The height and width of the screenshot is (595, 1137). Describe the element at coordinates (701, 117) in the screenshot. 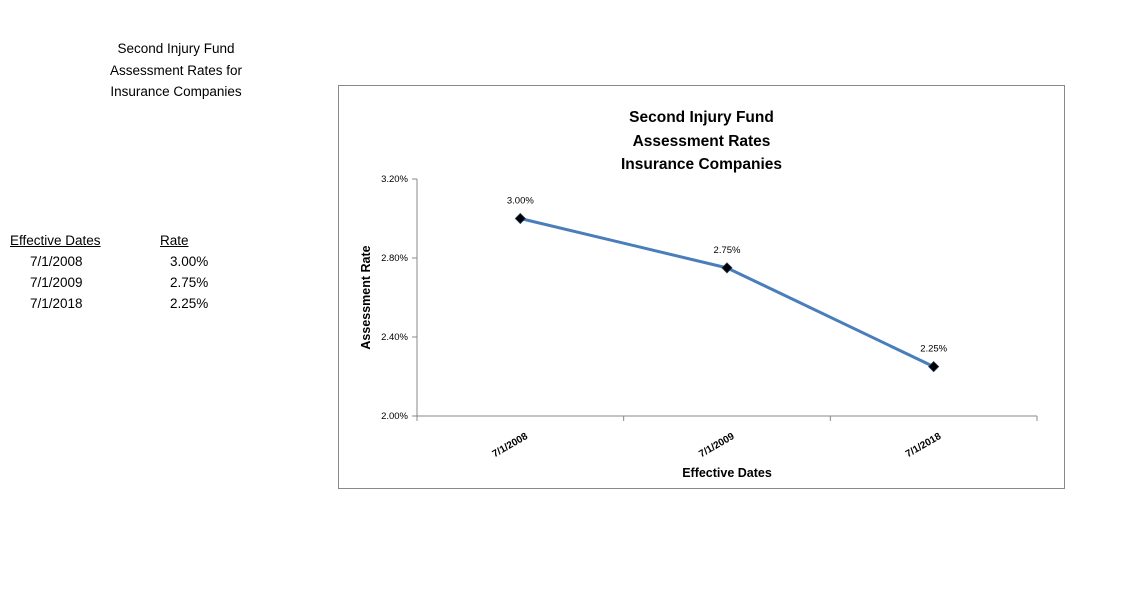

I see `chart-title-line: Second Injury Fund` at that location.